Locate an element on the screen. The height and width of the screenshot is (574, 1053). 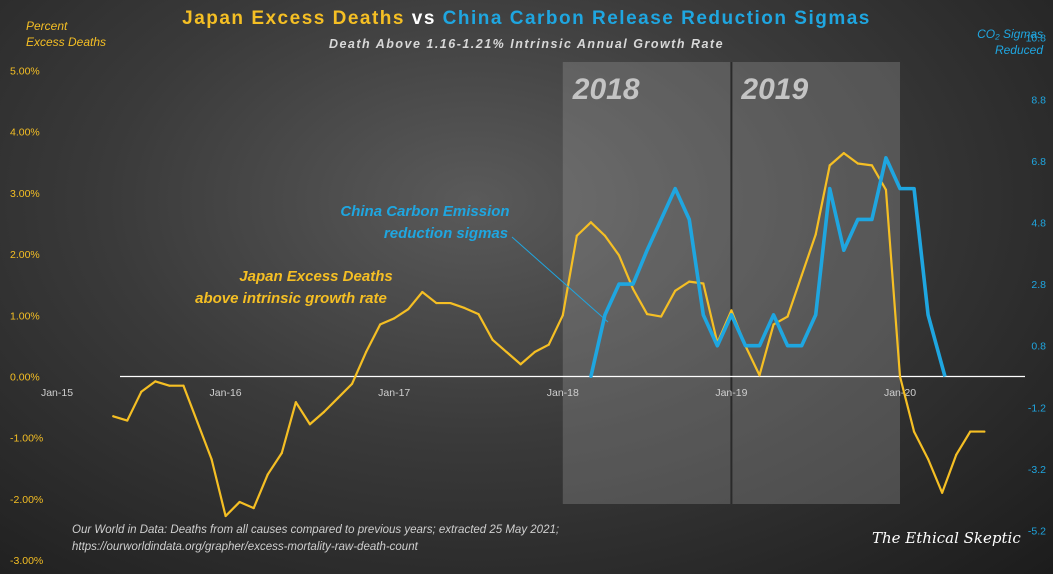
annotation-china-line2: reduction sigmas is located at coordinates (446, 233).